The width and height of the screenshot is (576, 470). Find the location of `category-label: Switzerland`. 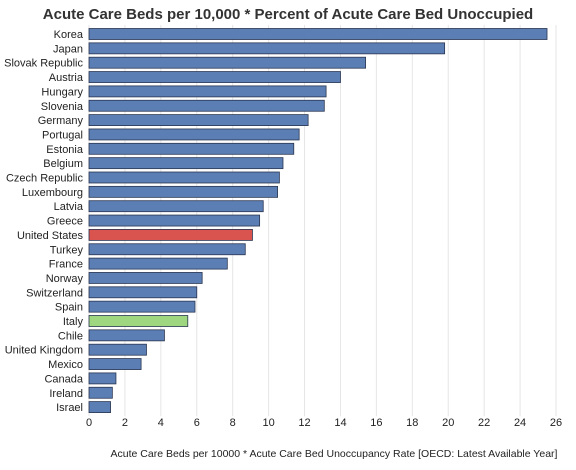

category-label: Switzerland is located at coordinates (54, 293).